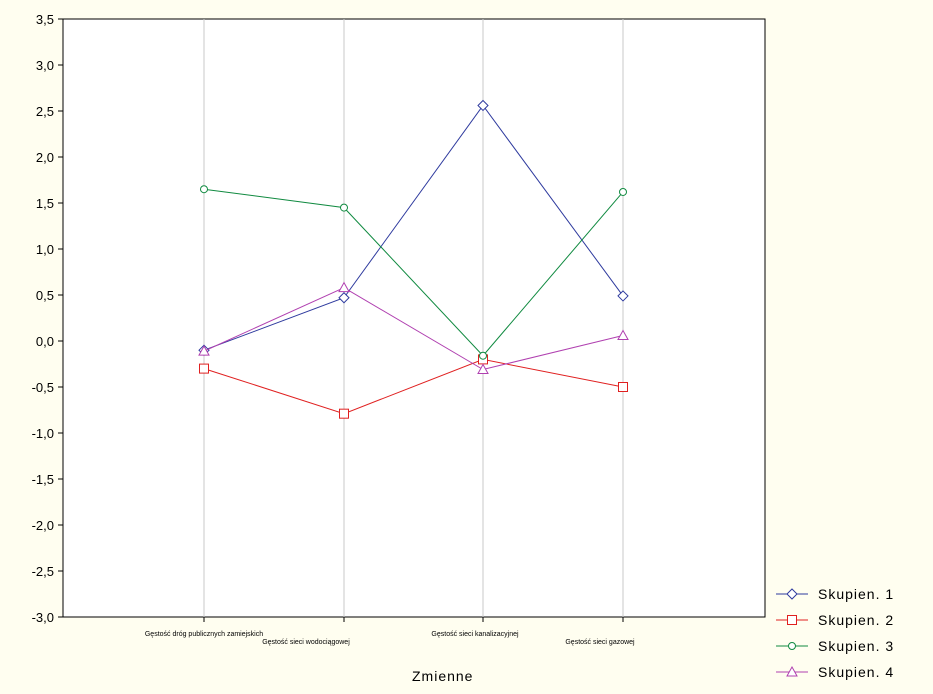 The width and height of the screenshot is (933, 694). I want to click on y-tick-label: 3,0, so click(45, 65).